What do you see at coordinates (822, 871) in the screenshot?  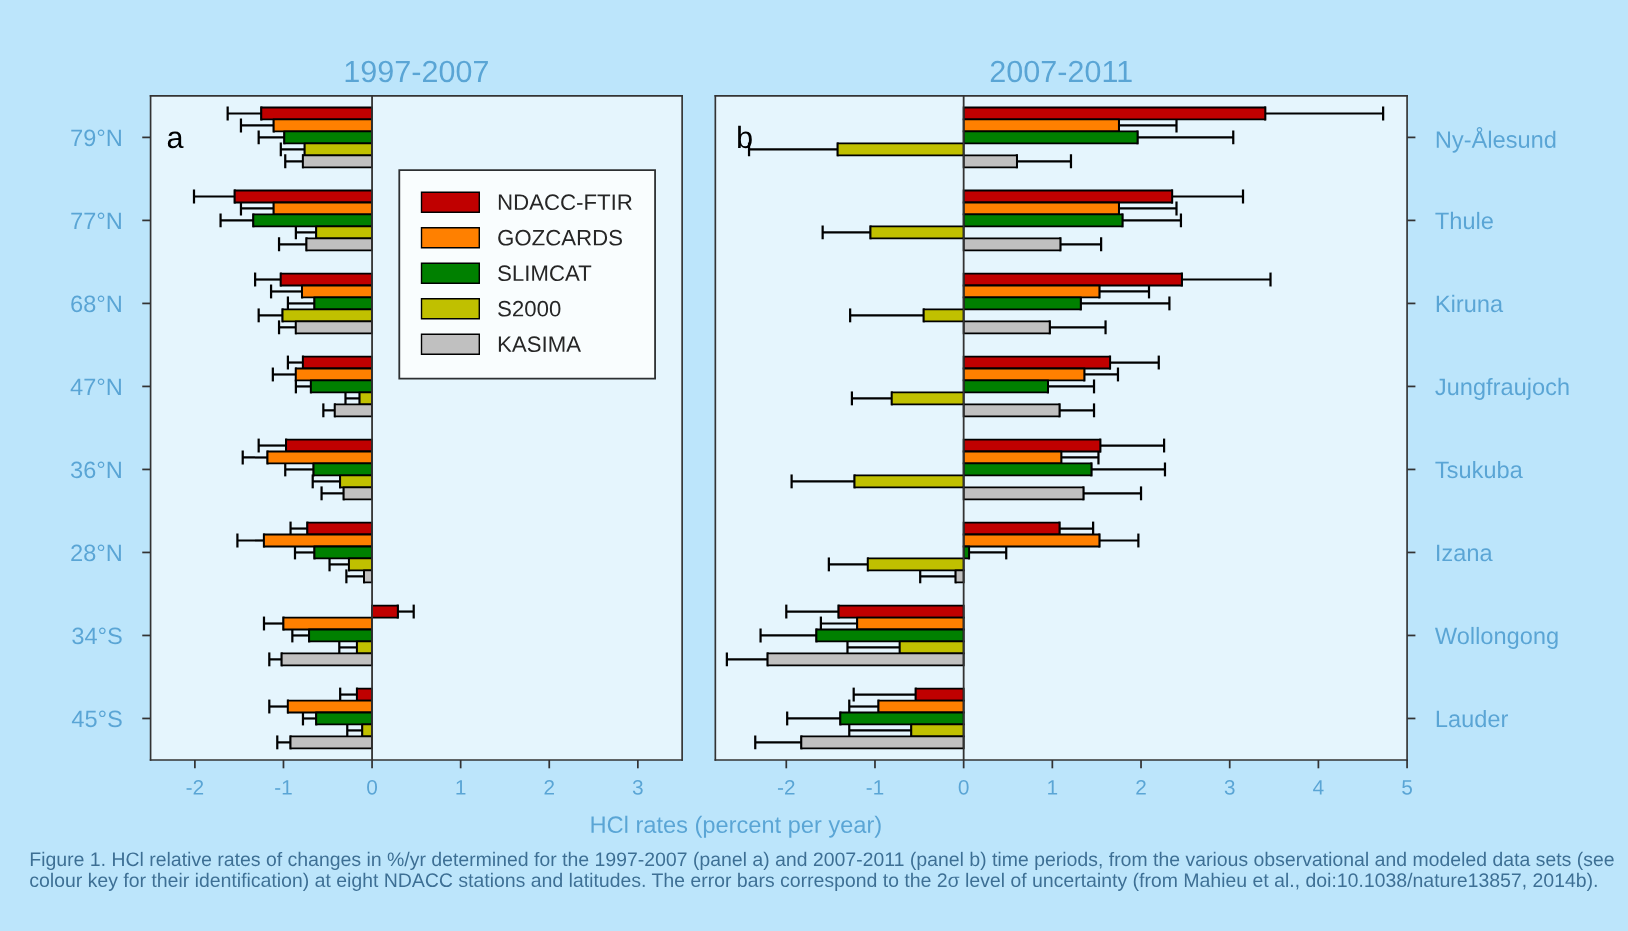 I see `caption: Figure 1. HCl relative rates of changes in %/yr determined for the 1997-2007 (panel a) and 2007-2011 (panel b) time periods, from the various observational and modeled data sets (see colour key for their identification) at eight NDACC stations and latitudes. The error bars correspond to the 2σ level of uncertainty (from Mahieu et al., doi:10.1038/nature13857, 2014b).` at bounding box center [822, 871].